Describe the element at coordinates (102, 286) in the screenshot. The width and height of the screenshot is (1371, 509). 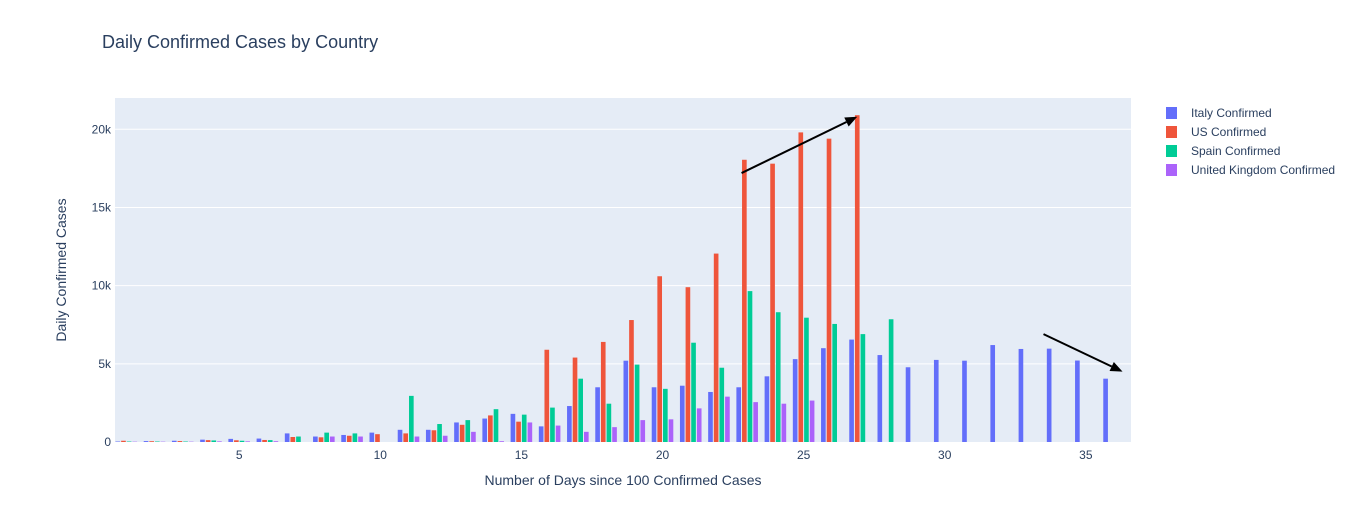
I see `y-tick-label: 10k` at that location.